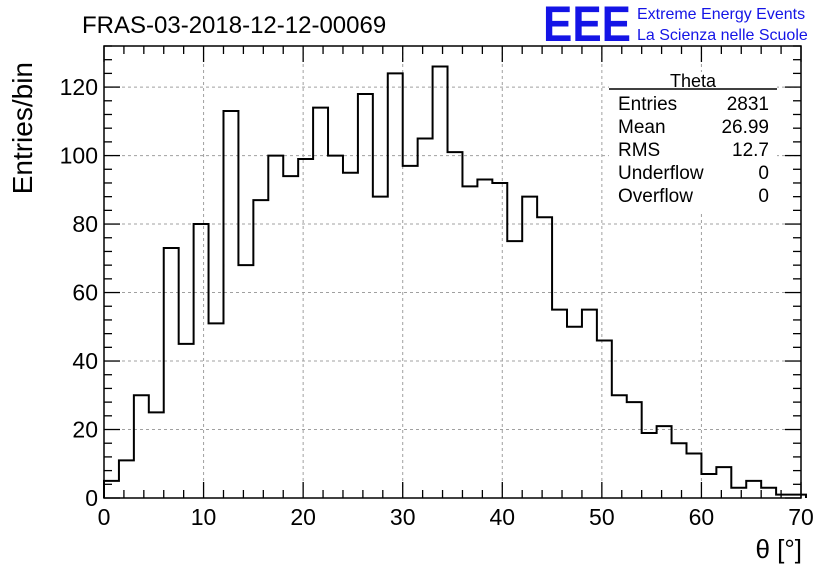 The image size is (836, 572). I want to click on y-tick-label: 40, so click(85, 361).